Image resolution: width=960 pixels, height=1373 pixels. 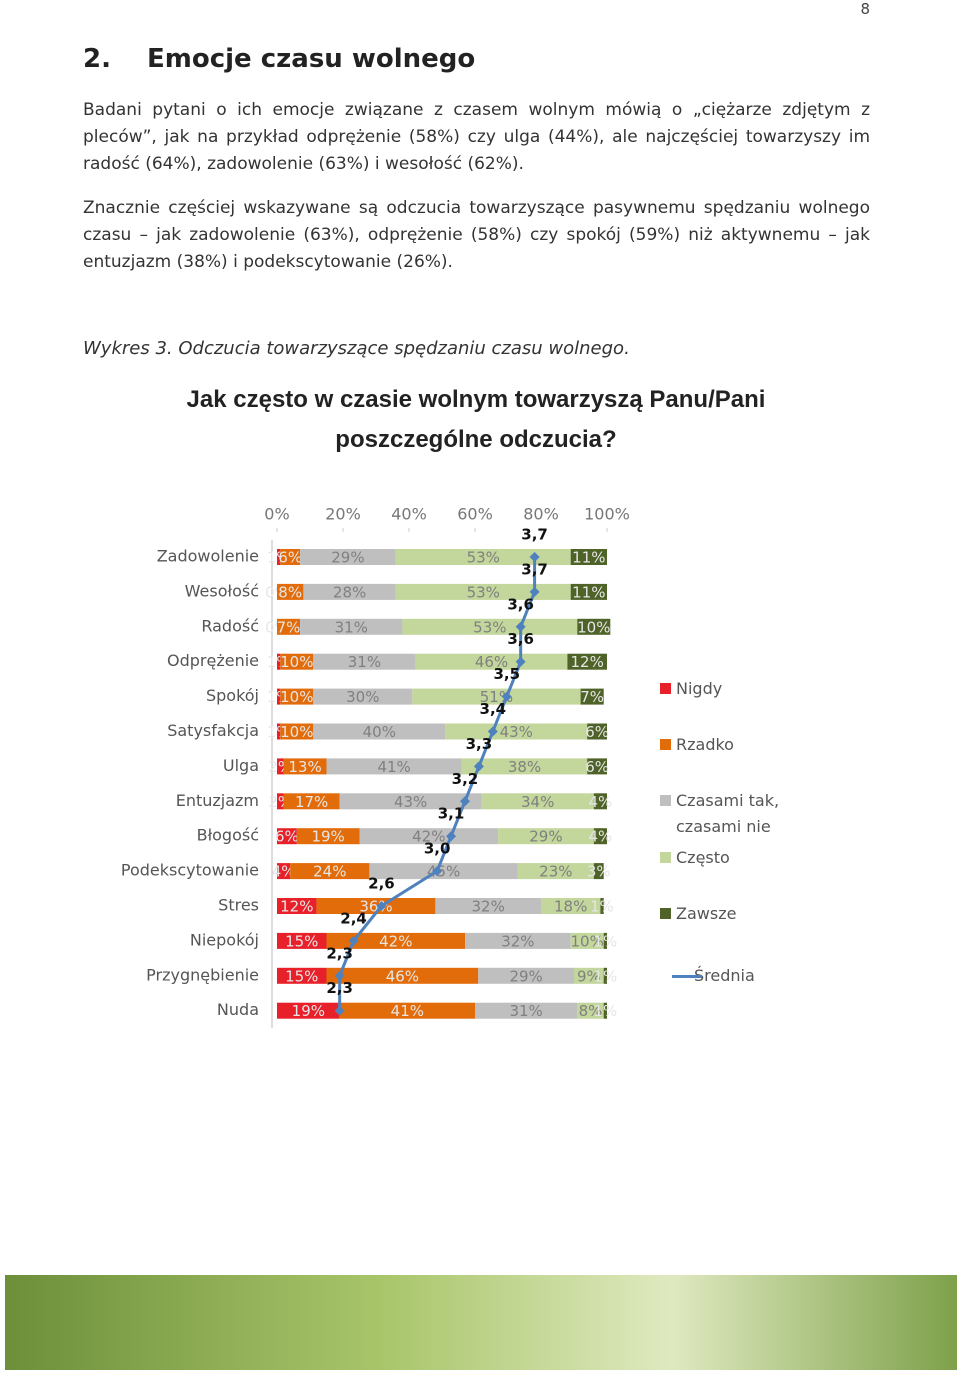 I want to click on data-label: 29%, so click(x=525, y=976).